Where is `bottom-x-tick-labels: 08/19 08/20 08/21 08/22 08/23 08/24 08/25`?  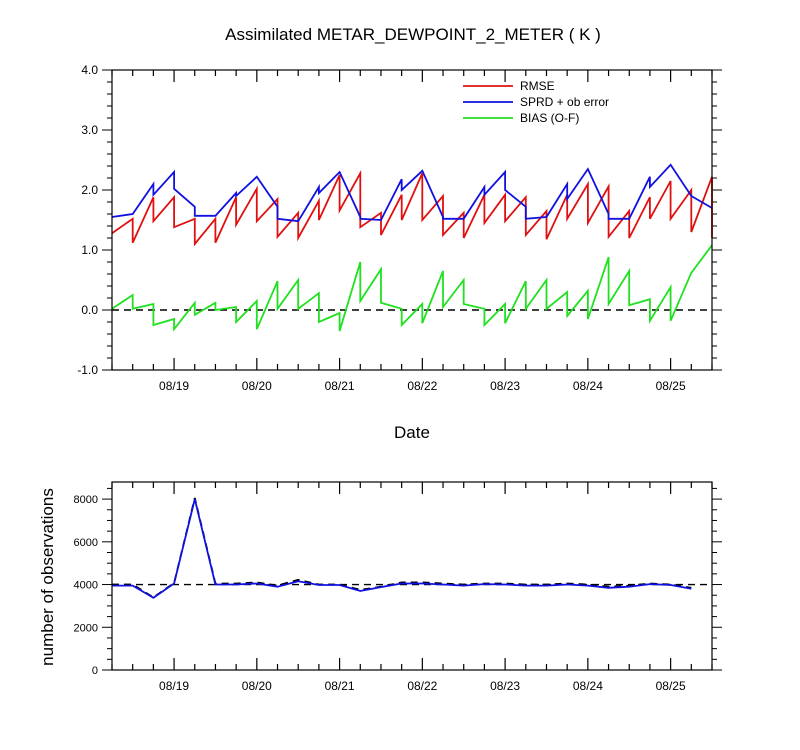
bottom-x-tick-labels: 08/19 08/20 08/21 08/22 08/23 08/24 08/25 is located at coordinates (422, 686).